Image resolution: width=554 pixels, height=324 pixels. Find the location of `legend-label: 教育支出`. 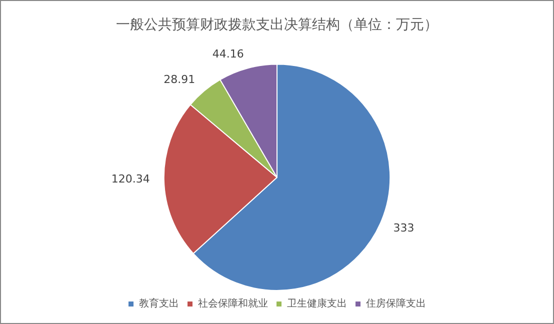

legend-label: 教育支出 is located at coordinates (159, 304).